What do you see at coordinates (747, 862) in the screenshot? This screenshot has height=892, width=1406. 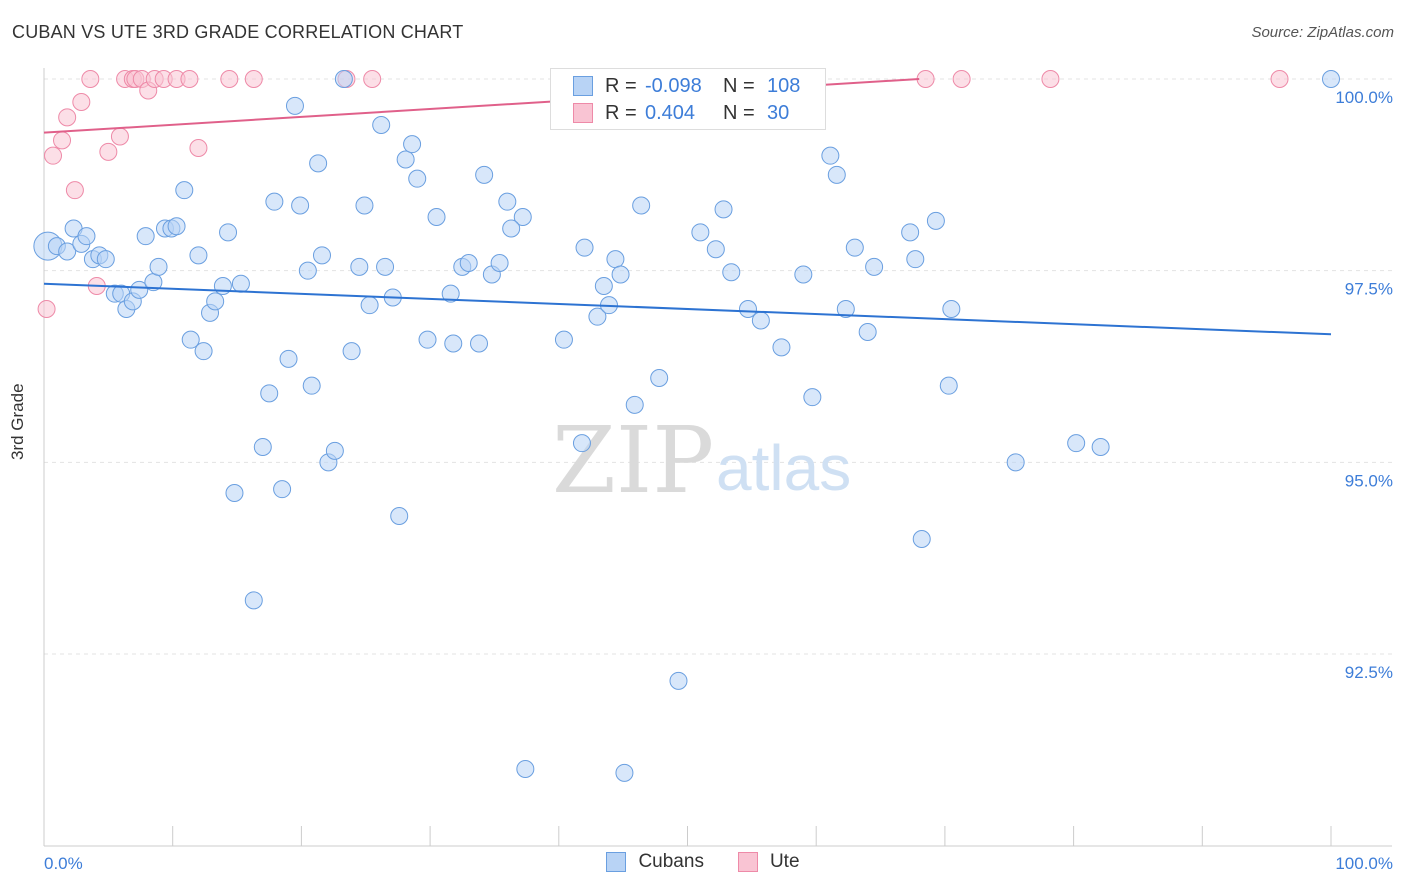 I see `ute-legend-swatch` at bounding box center [747, 862].